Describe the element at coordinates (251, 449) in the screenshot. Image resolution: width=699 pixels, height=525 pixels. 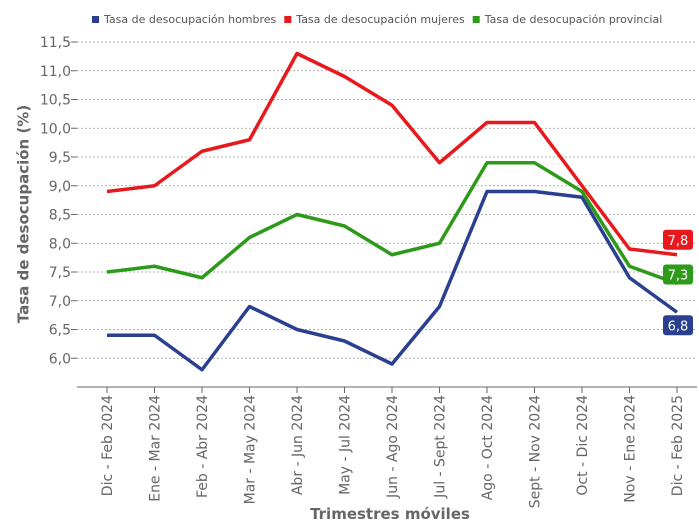
I see `x-tick-label: Mar - May 2024` at that location.